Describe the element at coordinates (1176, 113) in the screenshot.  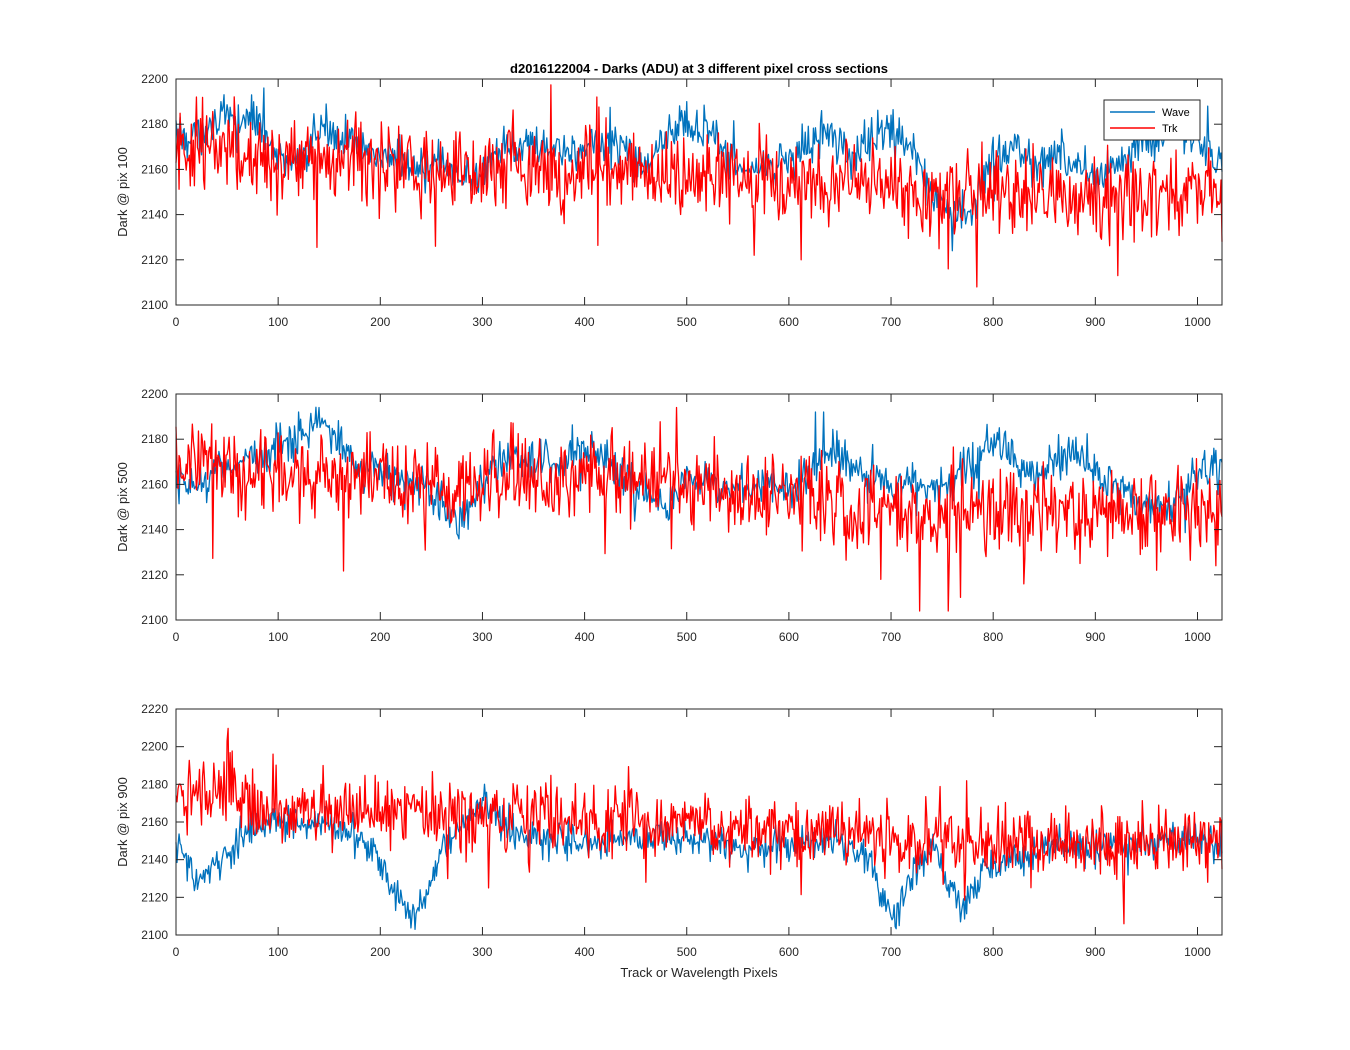
I see `legend-wave-label: Wave` at that location.